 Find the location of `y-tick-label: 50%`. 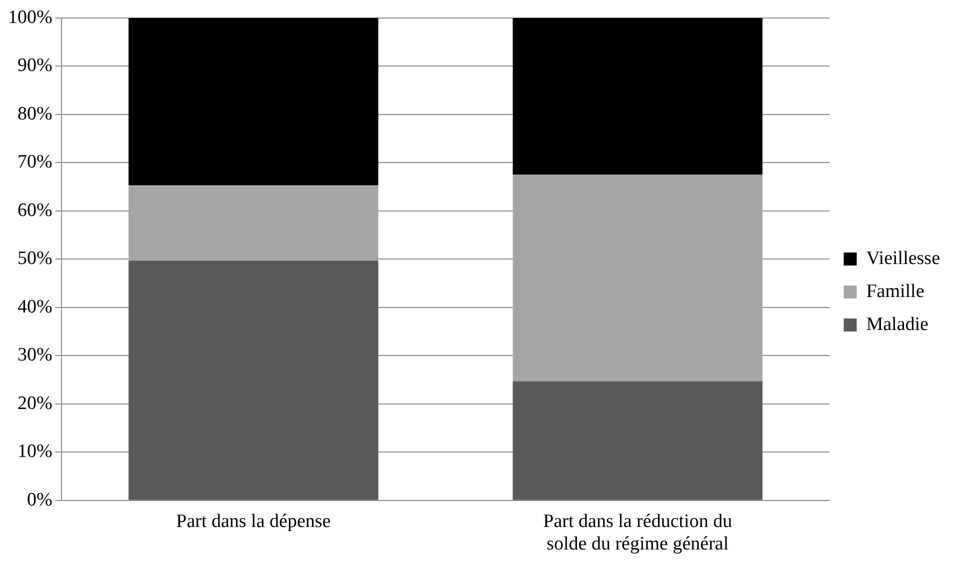

y-tick-label: 50% is located at coordinates (35, 259).